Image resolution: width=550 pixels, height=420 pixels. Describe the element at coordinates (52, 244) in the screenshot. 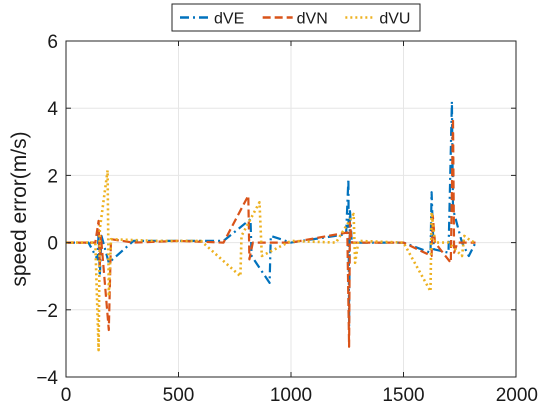

I see `y-tick-label: 0` at that location.